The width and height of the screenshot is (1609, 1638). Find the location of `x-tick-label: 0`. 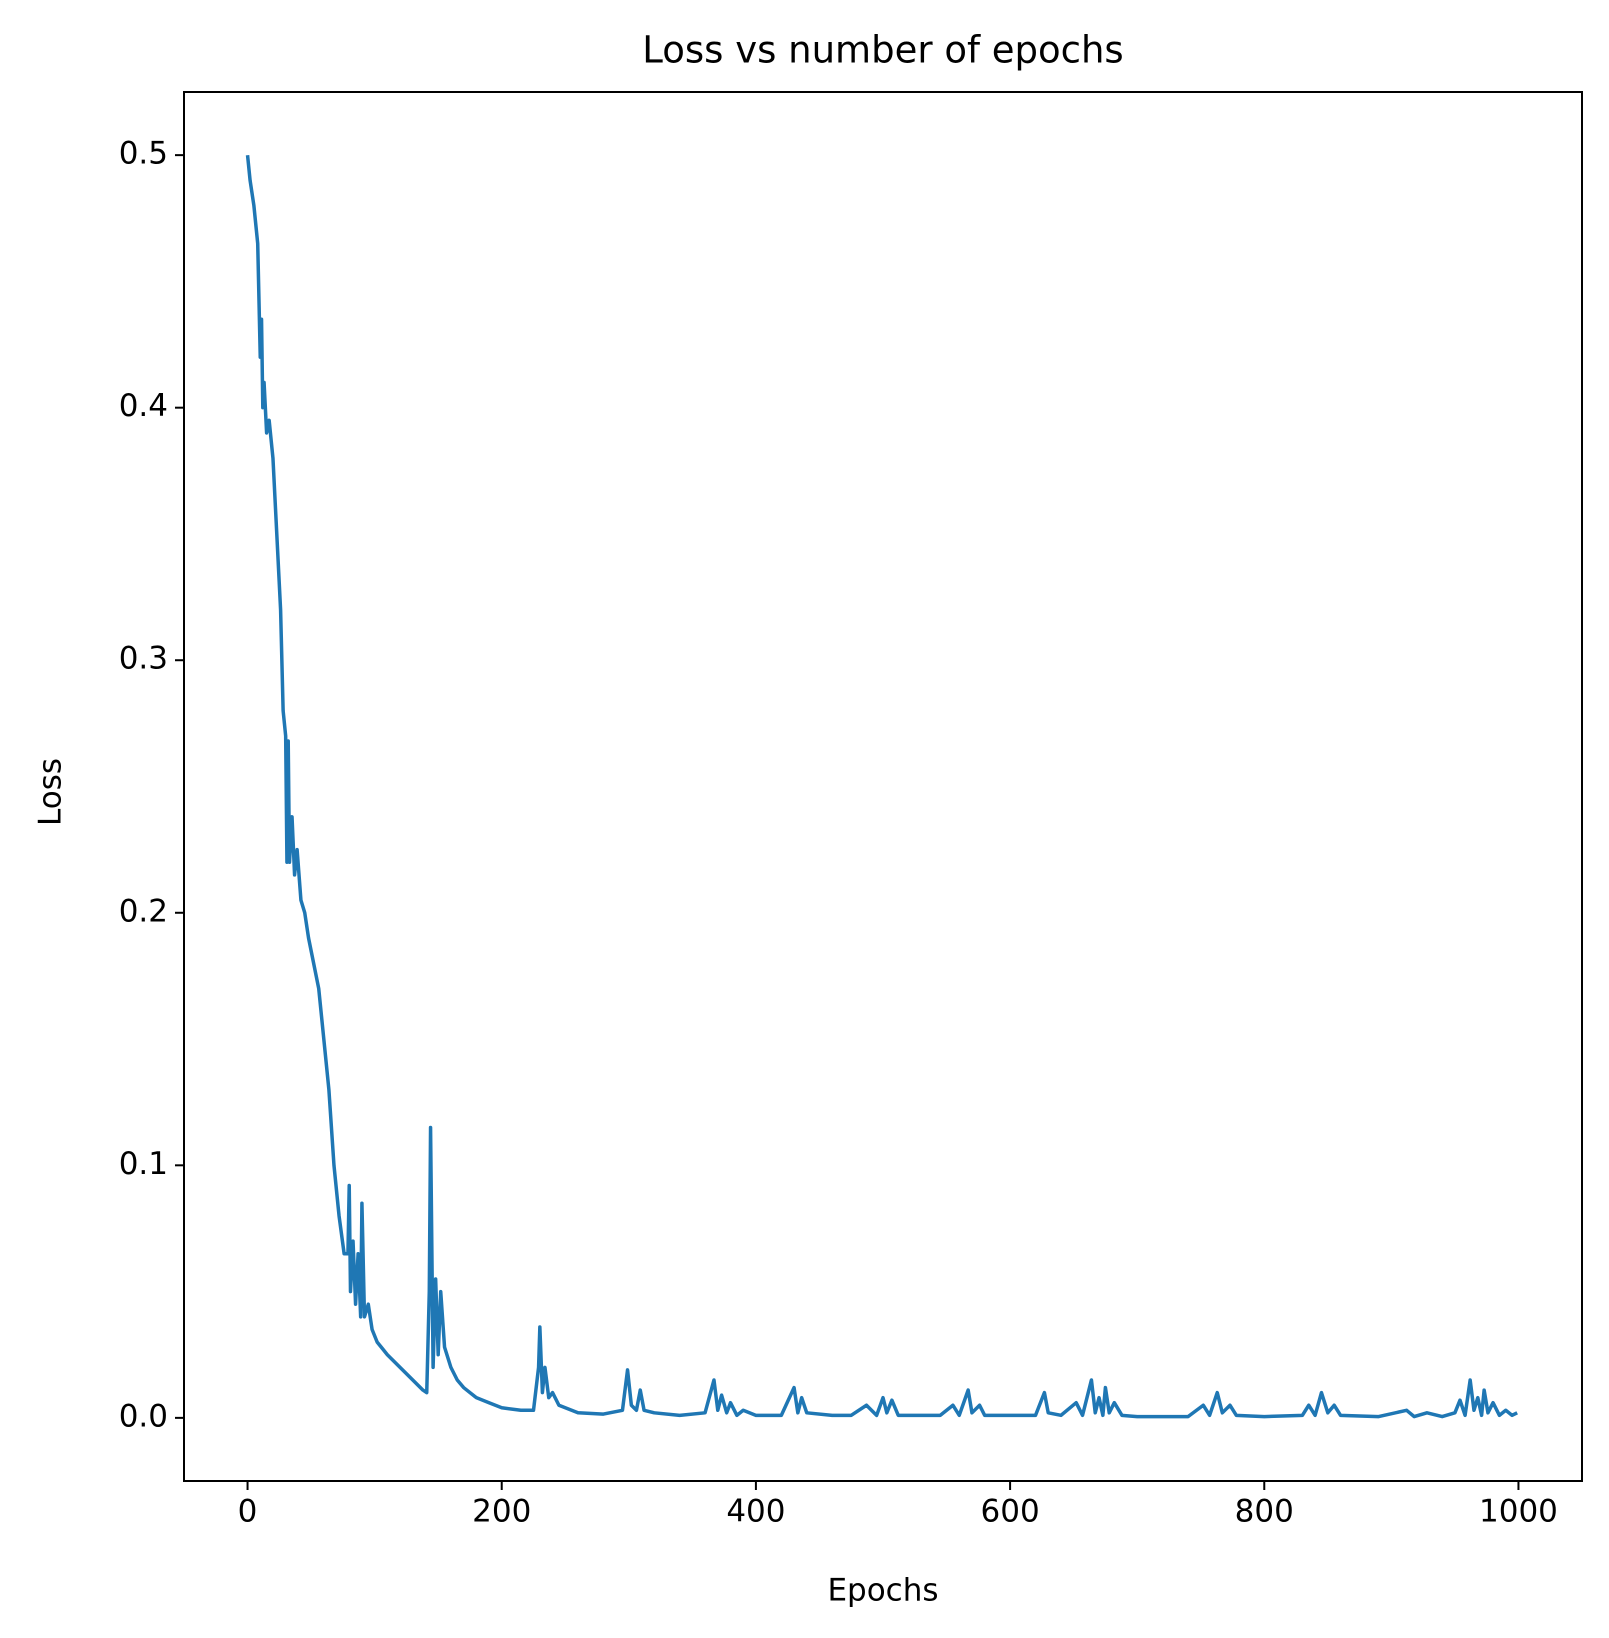

x-tick-label: 0 is located at coordinates (248, 1512).